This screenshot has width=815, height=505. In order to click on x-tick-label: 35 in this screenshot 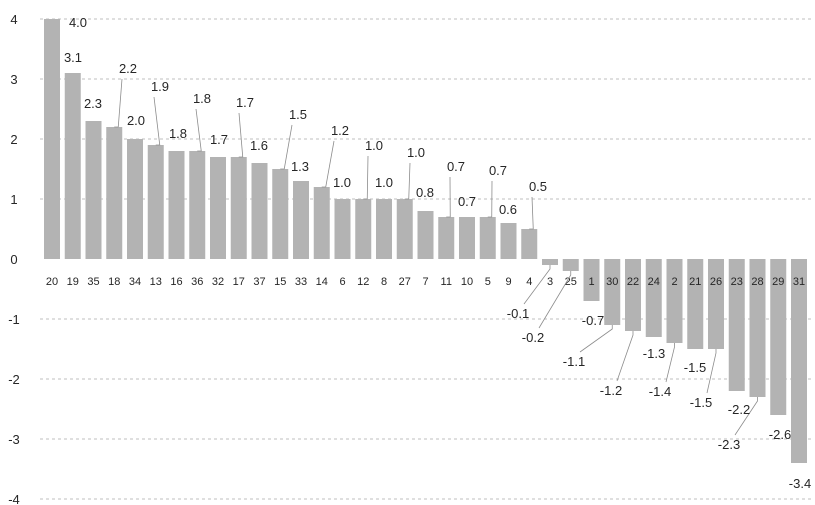, I will do `click(93, 282)`.